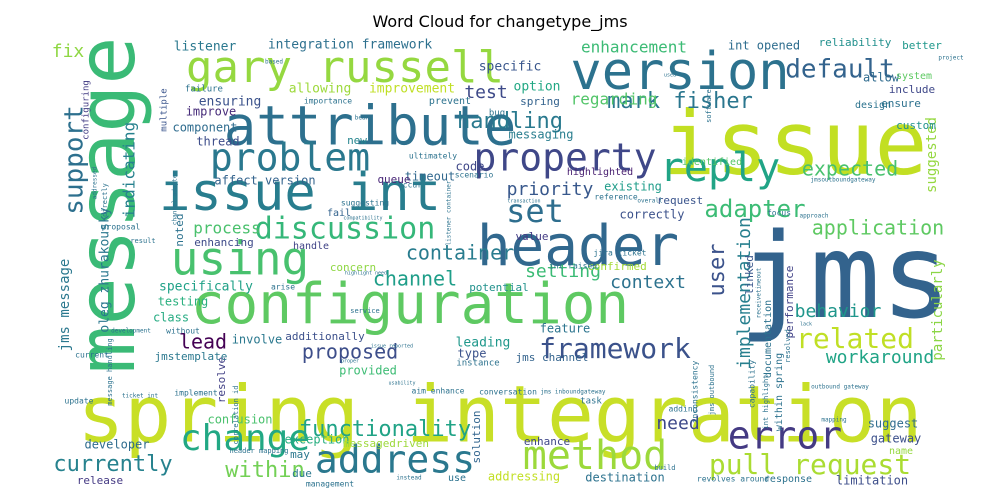 Image resolution: width=1000 pixels, height=500 pixels. I want to click on word-channel: channel, so click(415, 279).